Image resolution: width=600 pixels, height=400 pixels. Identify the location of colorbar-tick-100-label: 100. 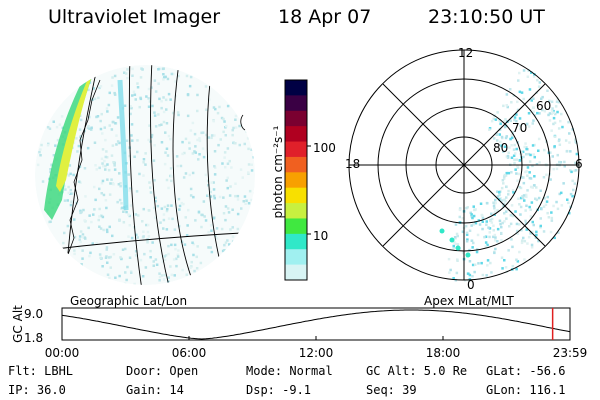
(324, 148).